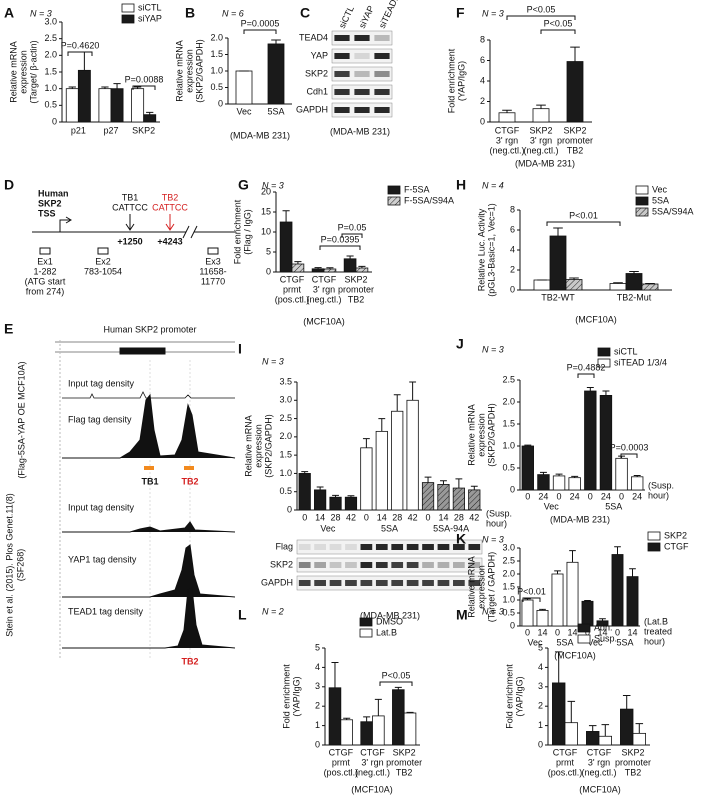 Image resolution: width=709 pixels, height=797 pixels. I want to click on panel-label: F, so click(460, 13).